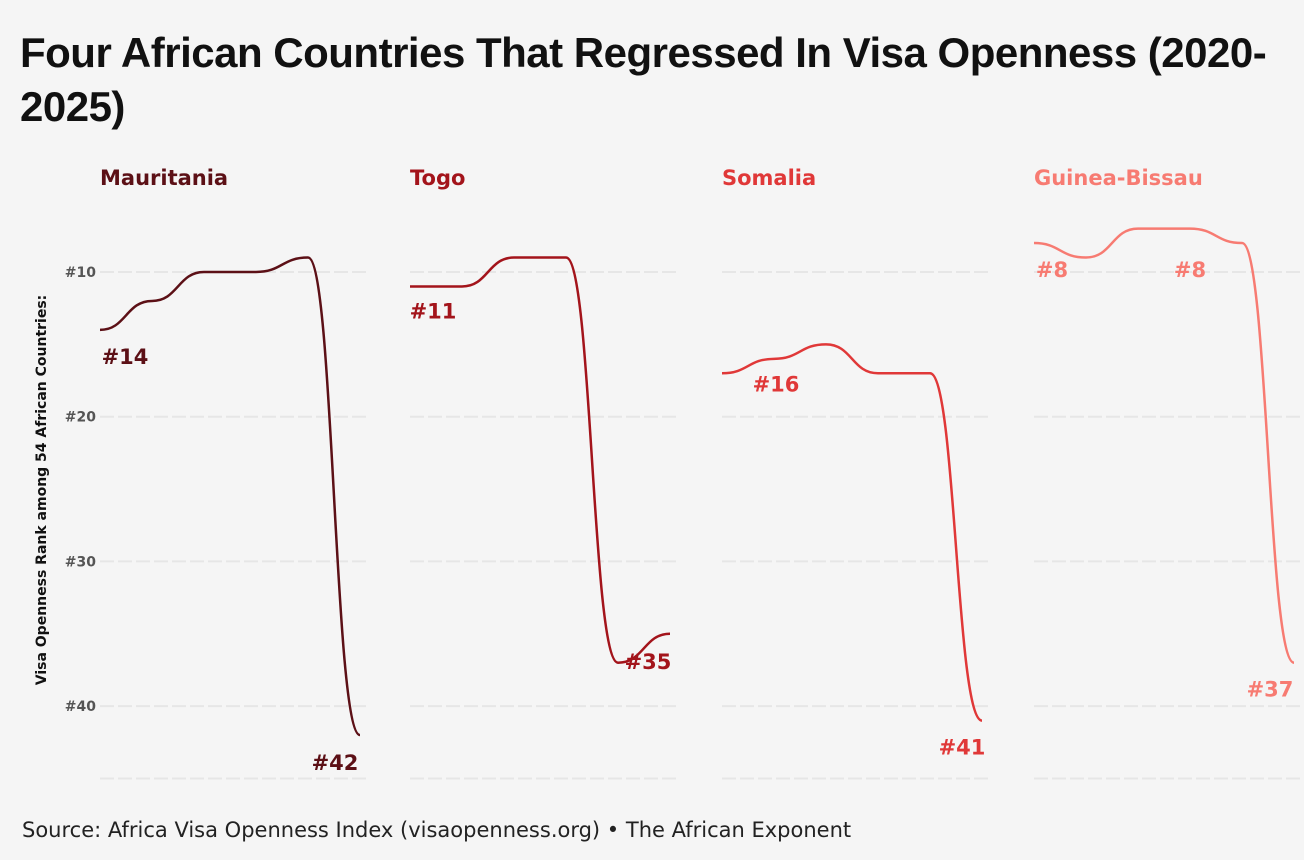  I want to click on data-label: #35, so click(648, 662).